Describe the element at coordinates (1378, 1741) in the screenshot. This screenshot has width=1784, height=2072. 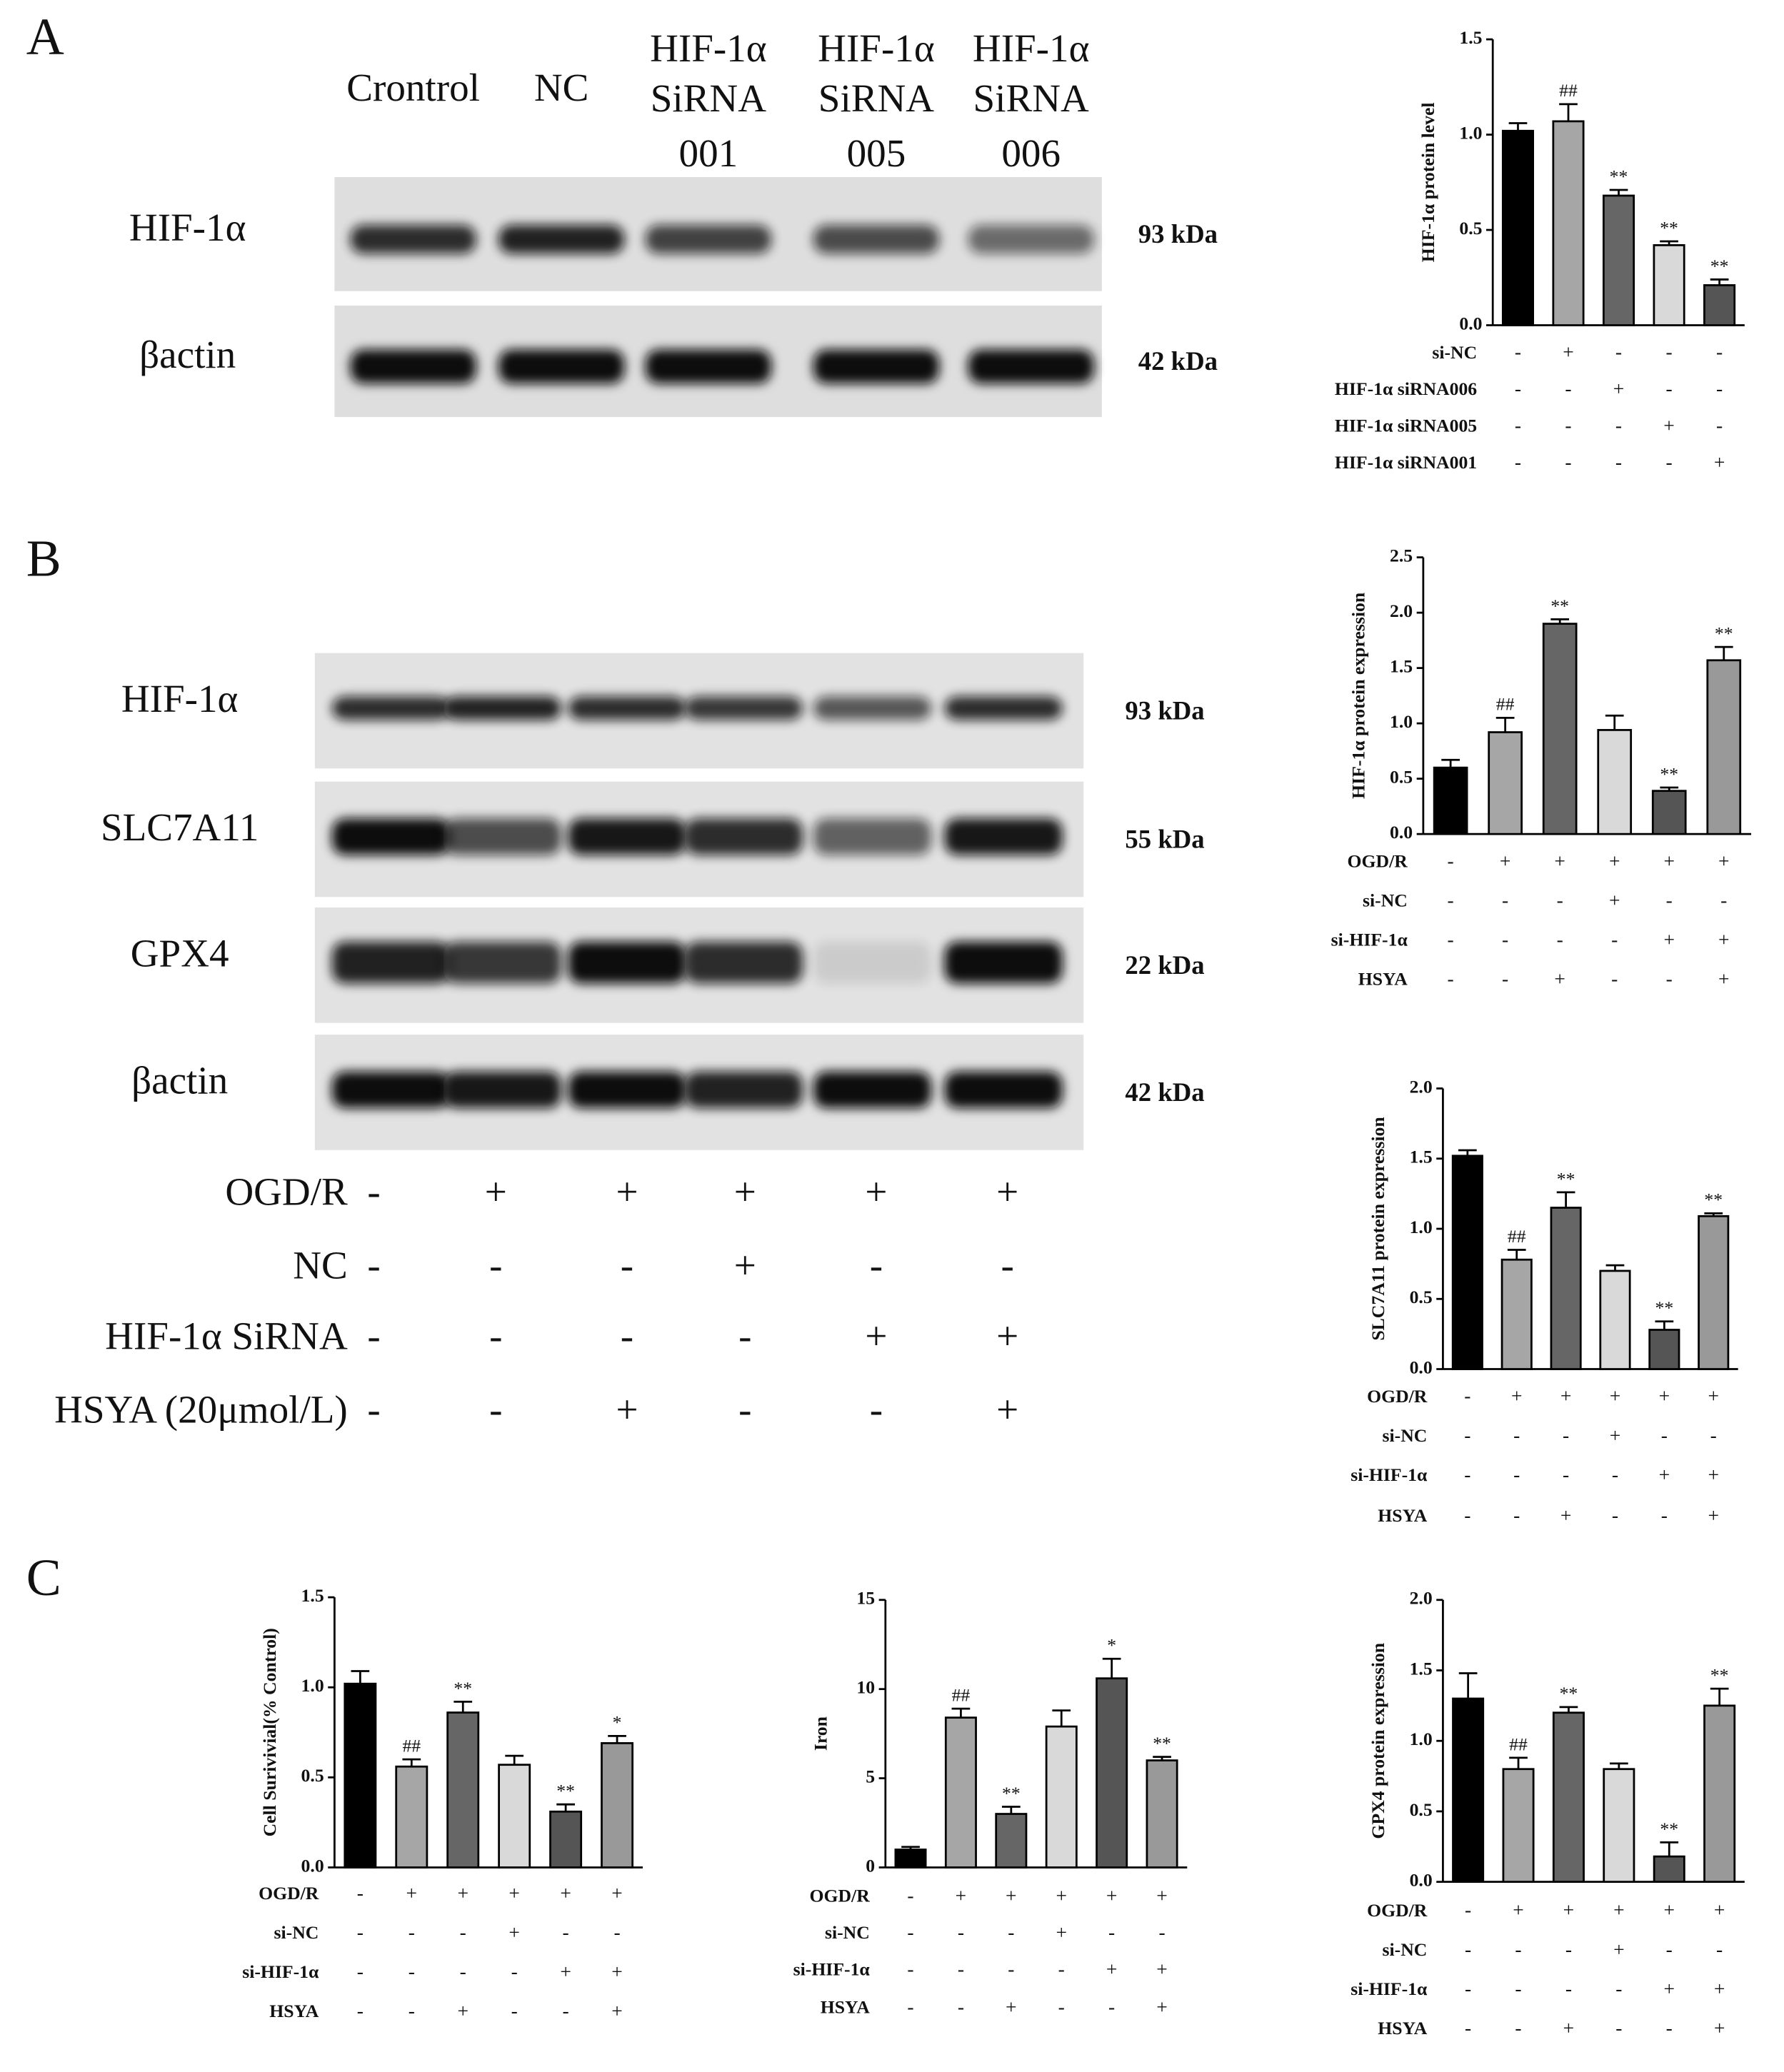
I see `y-axis-label: GPX4 protein expression` at that location.